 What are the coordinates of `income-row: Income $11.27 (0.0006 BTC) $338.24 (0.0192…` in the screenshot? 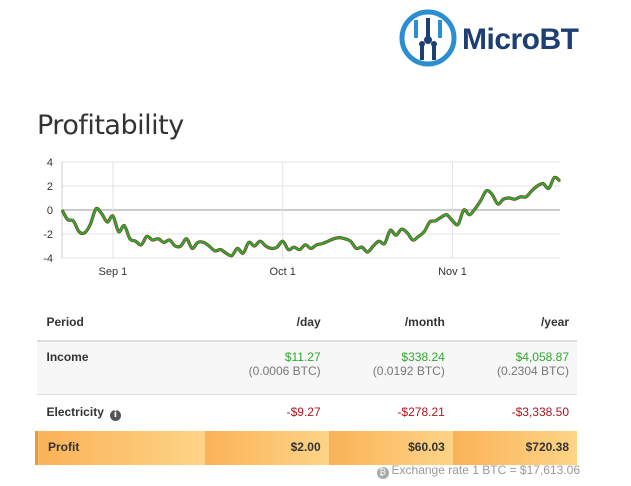 It's located at (306, 367).